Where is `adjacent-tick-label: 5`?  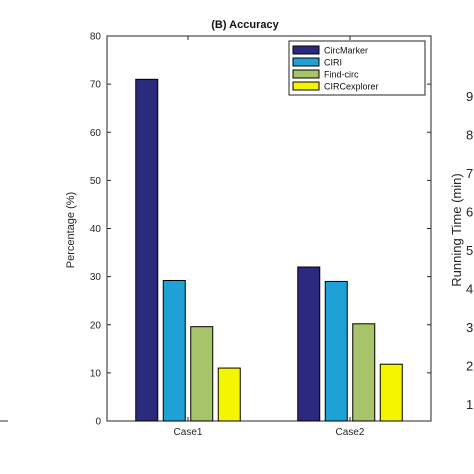 adjacent-tick-label: 5 is located at coordinates (469, 250).